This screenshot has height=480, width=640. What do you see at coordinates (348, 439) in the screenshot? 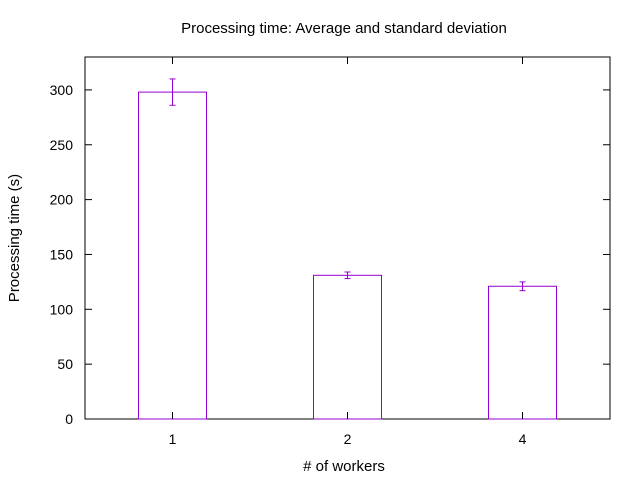
I see `x-tick-label: 2` at bounding box center [348, 439].